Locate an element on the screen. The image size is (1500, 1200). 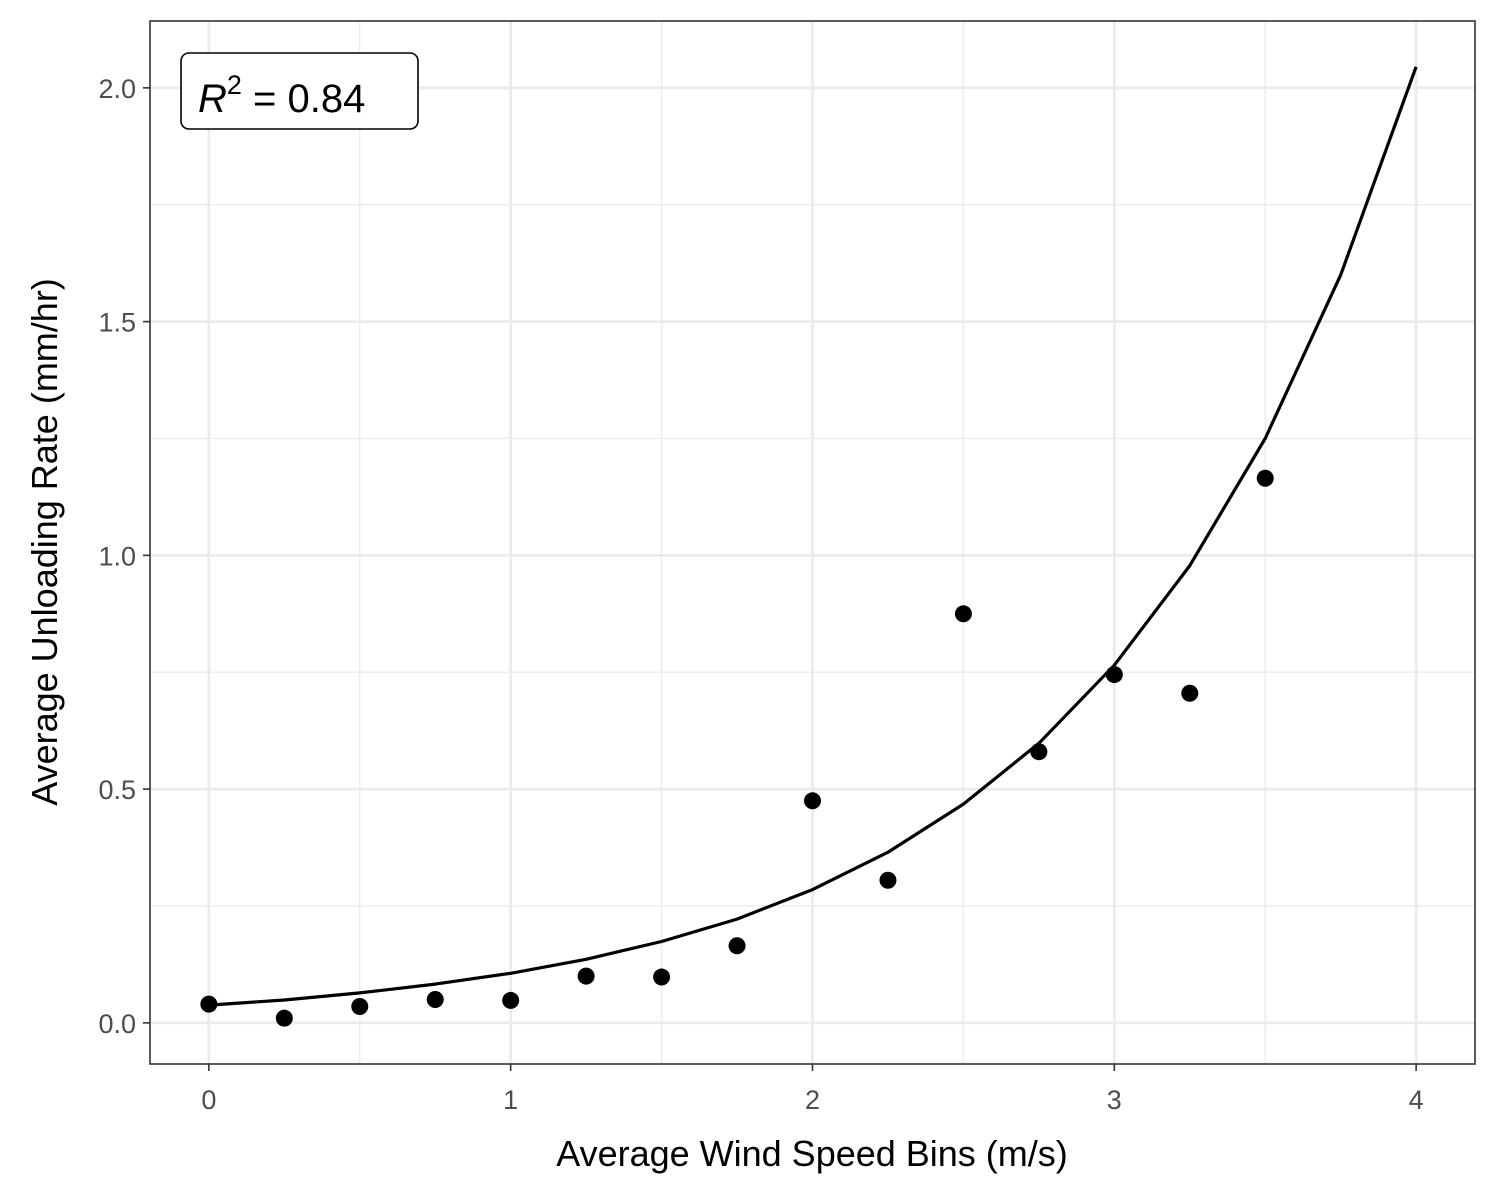
x-tick-label: 4 is located at coordinates (1416, 1100).